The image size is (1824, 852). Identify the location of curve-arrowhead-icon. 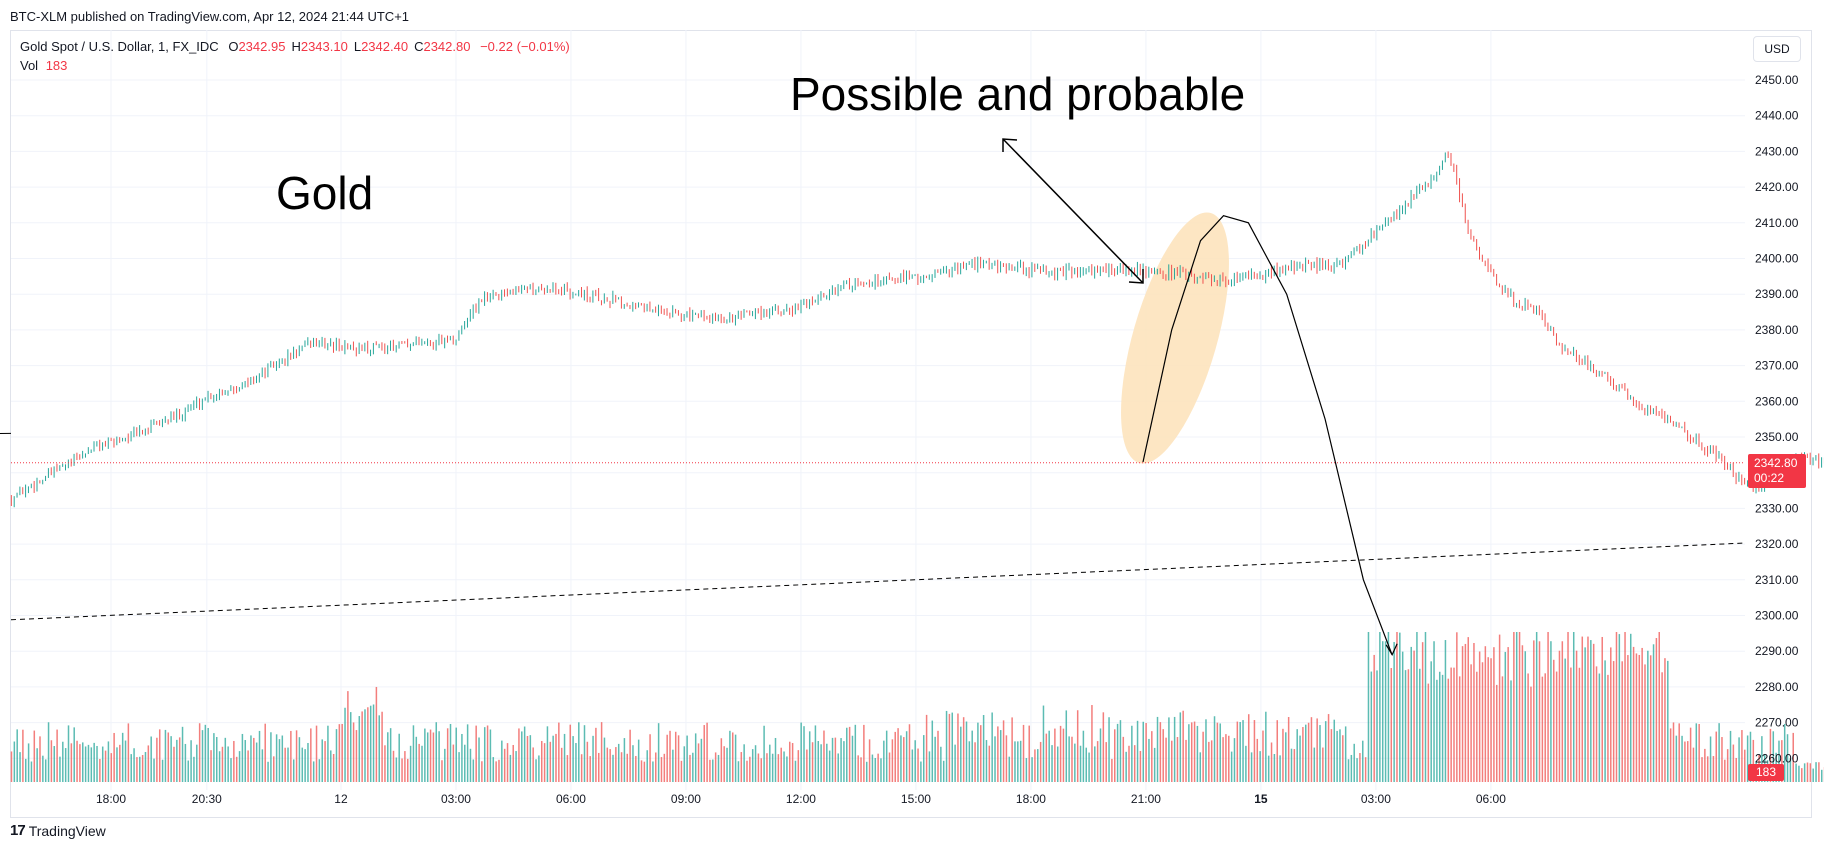
(1391, 650).